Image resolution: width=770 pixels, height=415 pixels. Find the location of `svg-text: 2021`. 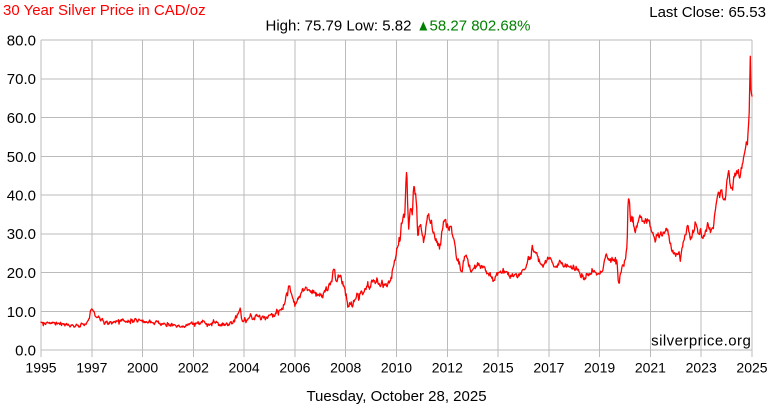

svg-text: 2021 is located at coordinates (650, 368).